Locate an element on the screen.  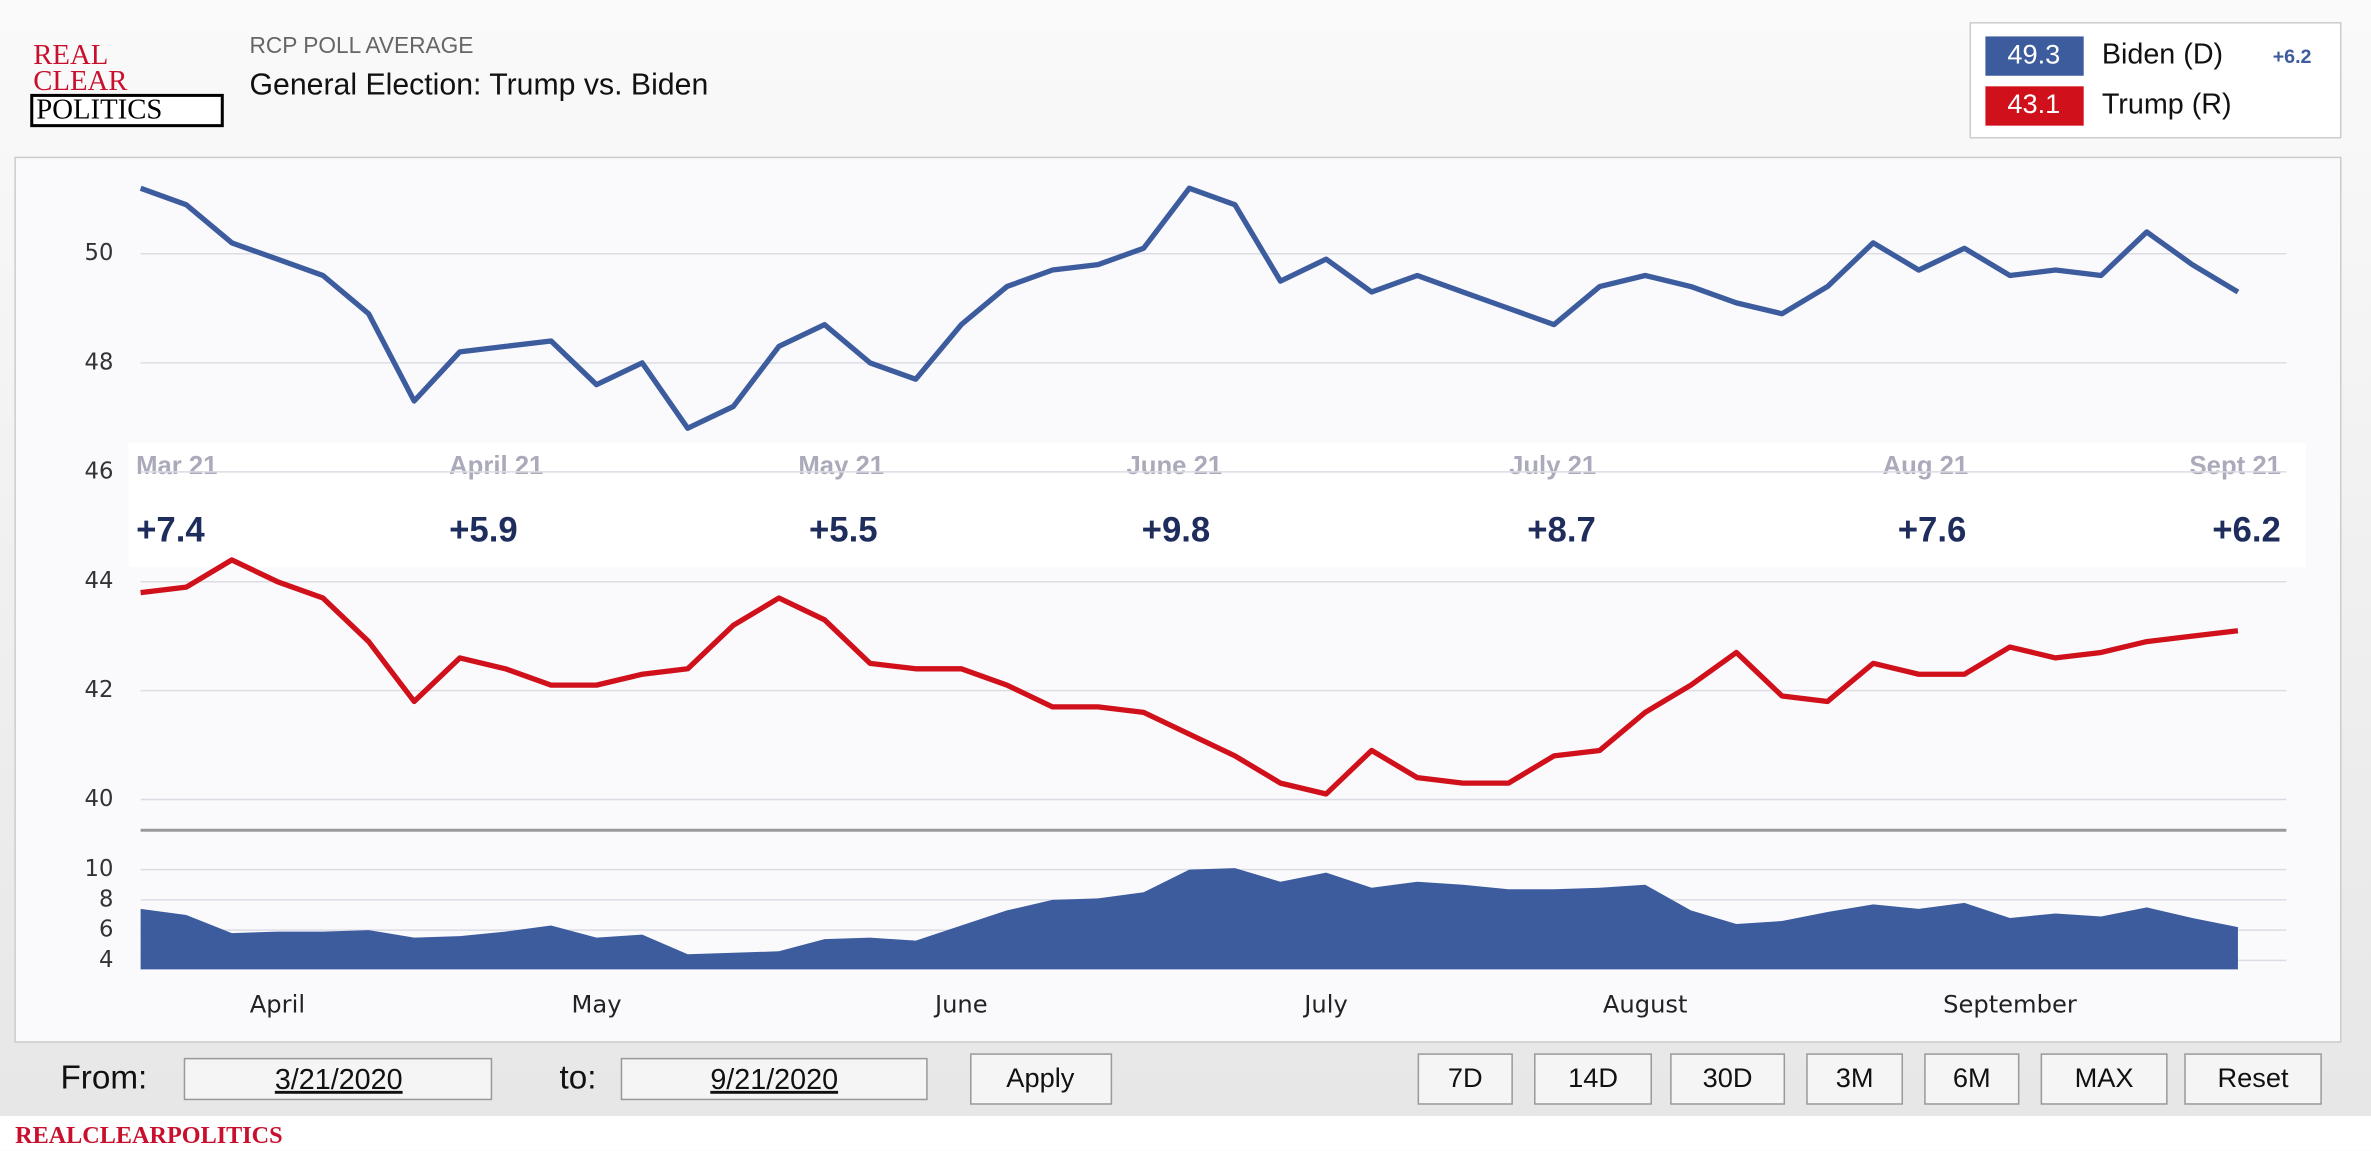
x-tick-label: June is located at coordinates (960, 1005).